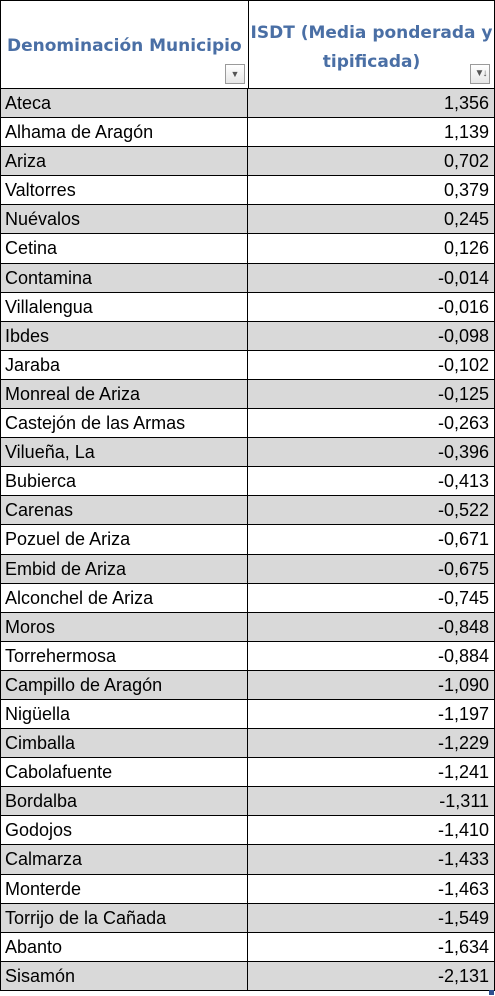 This screenshot has width=495, height=996. I want to click on municipio-cell: Calmarza, so click(124, 859).